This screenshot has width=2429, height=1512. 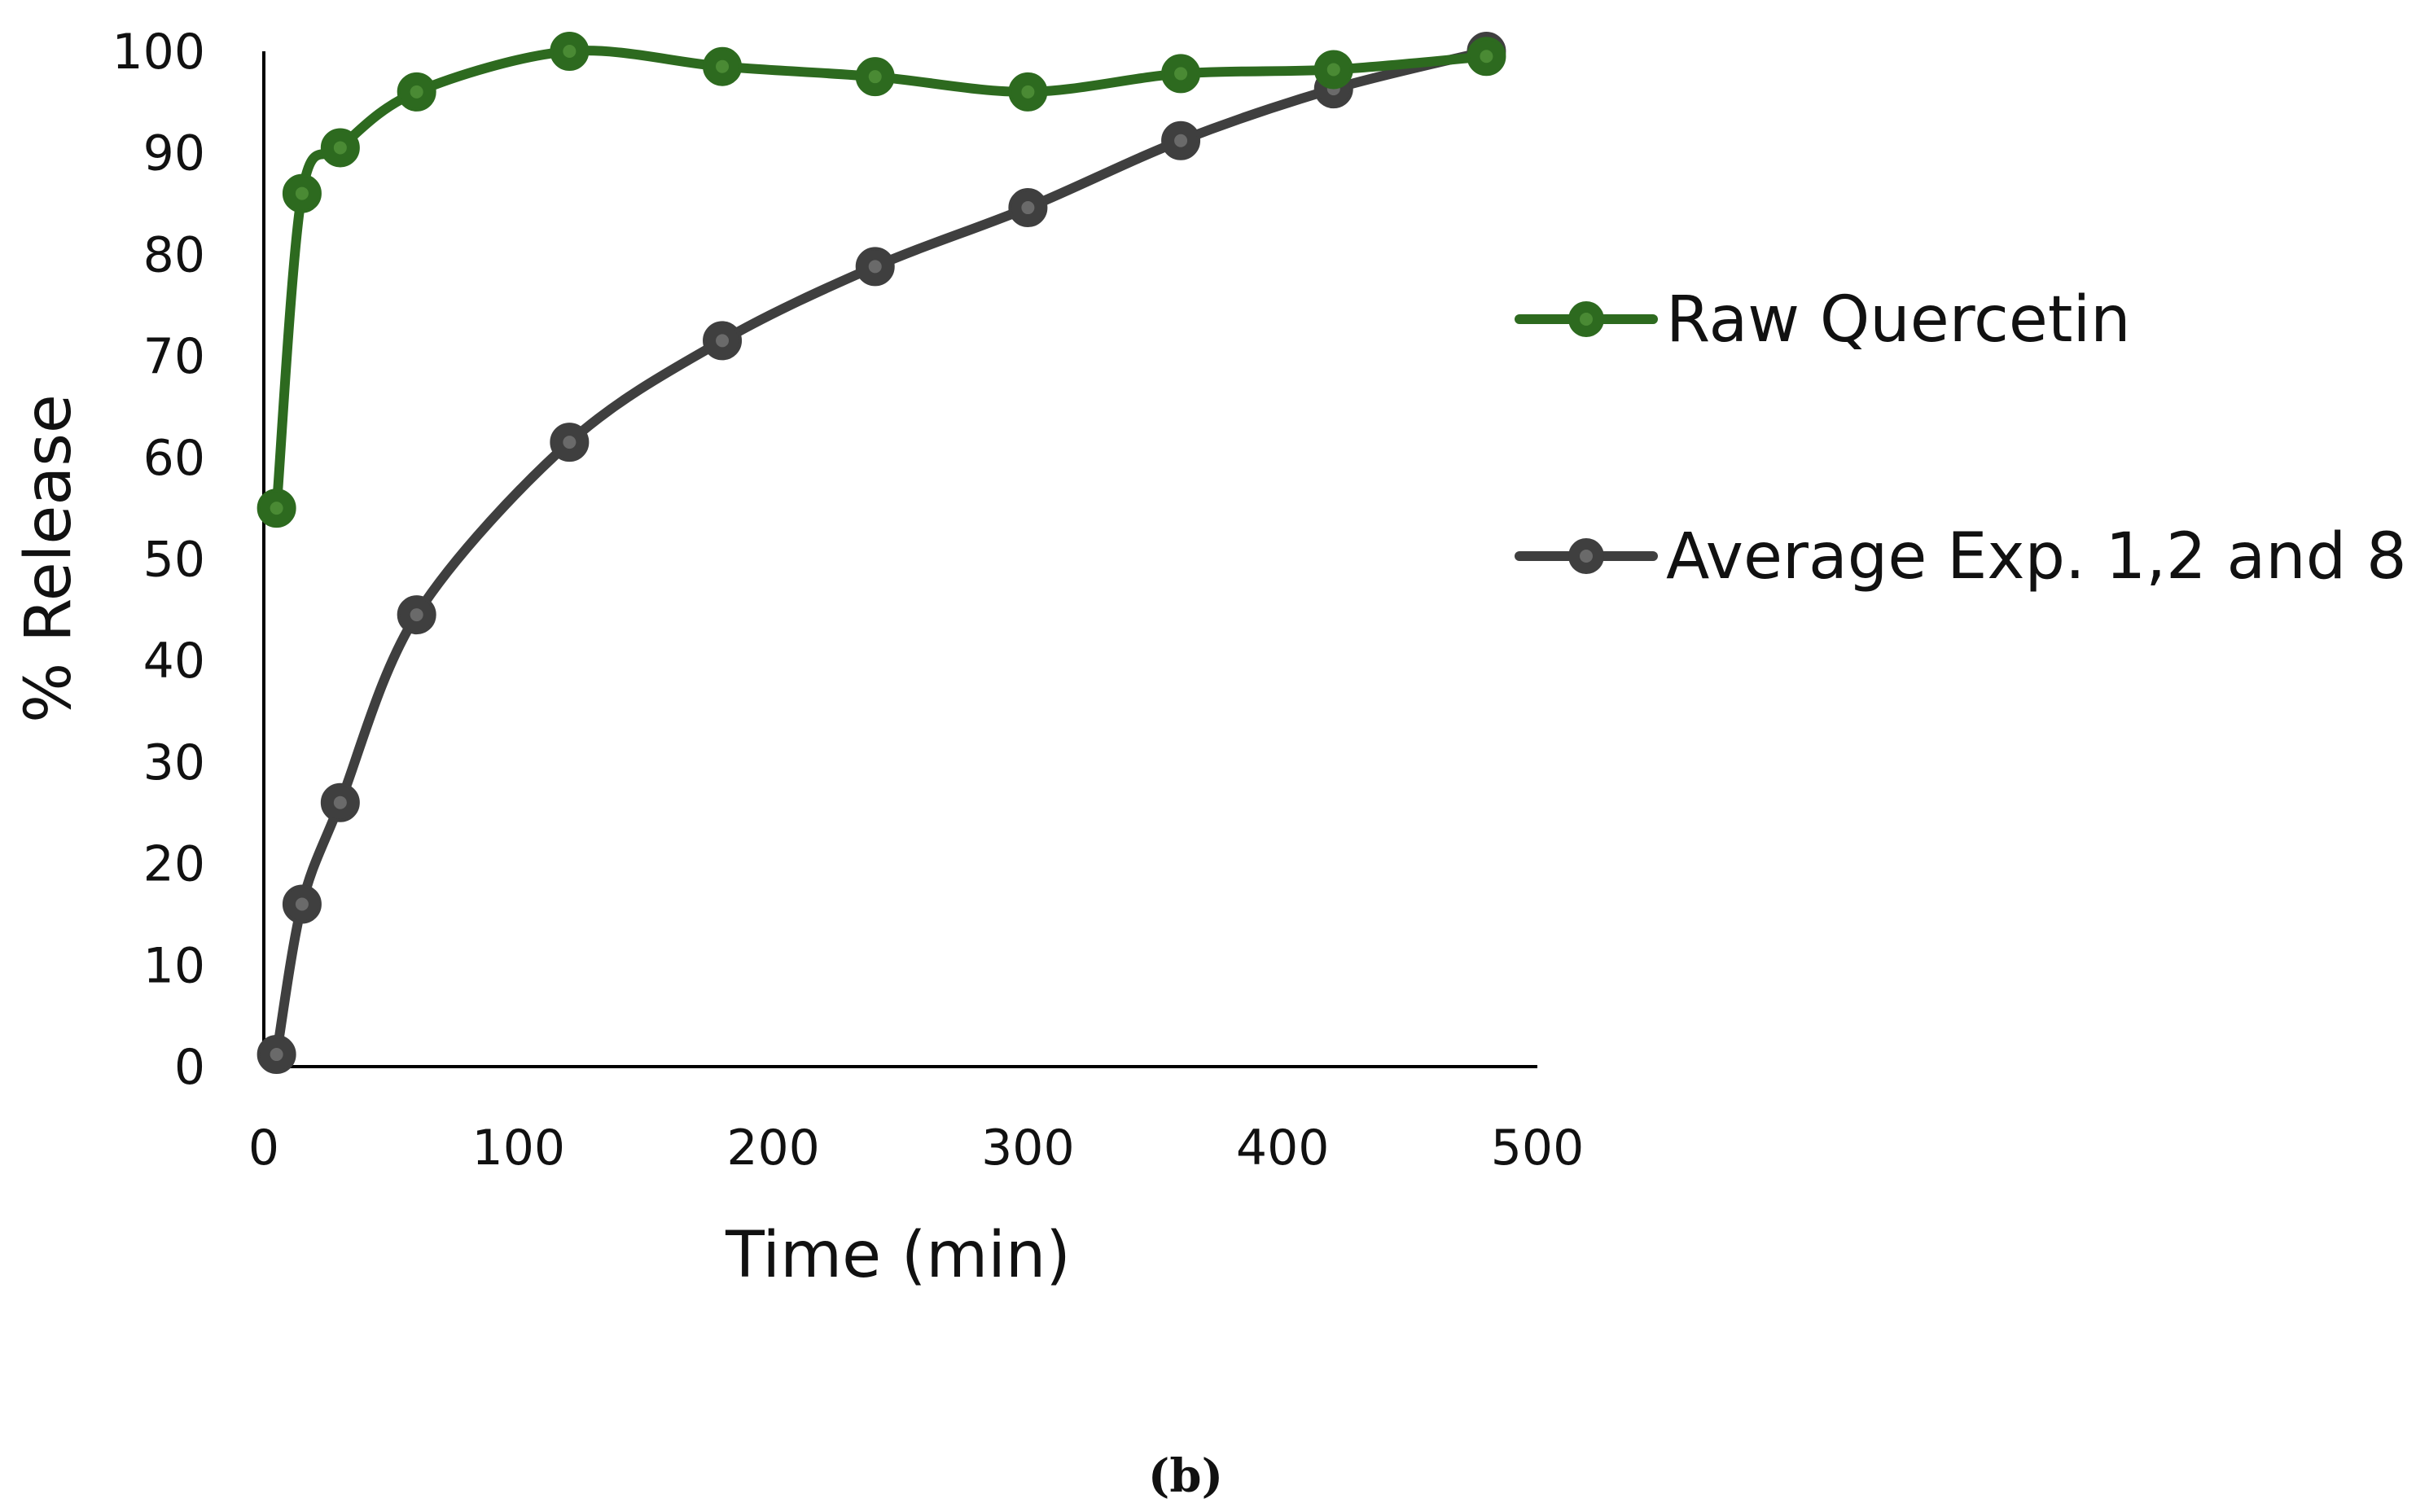 I want to click on y-tick-label: 20, so click(x=174, y=865).